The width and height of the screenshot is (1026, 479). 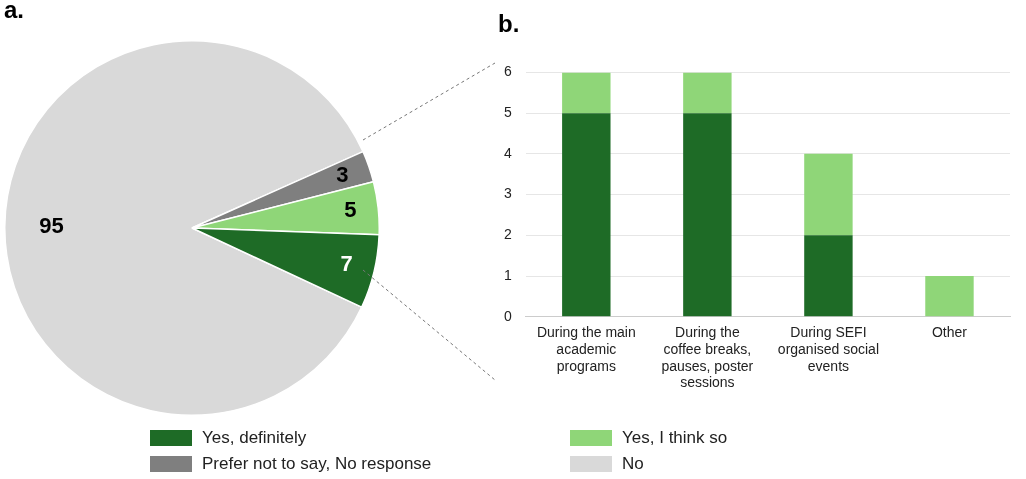 What do you see at coordinates (949, 332) in the screenshot?
I see `x-tick-label: Other` at bounding box center [949, 332].